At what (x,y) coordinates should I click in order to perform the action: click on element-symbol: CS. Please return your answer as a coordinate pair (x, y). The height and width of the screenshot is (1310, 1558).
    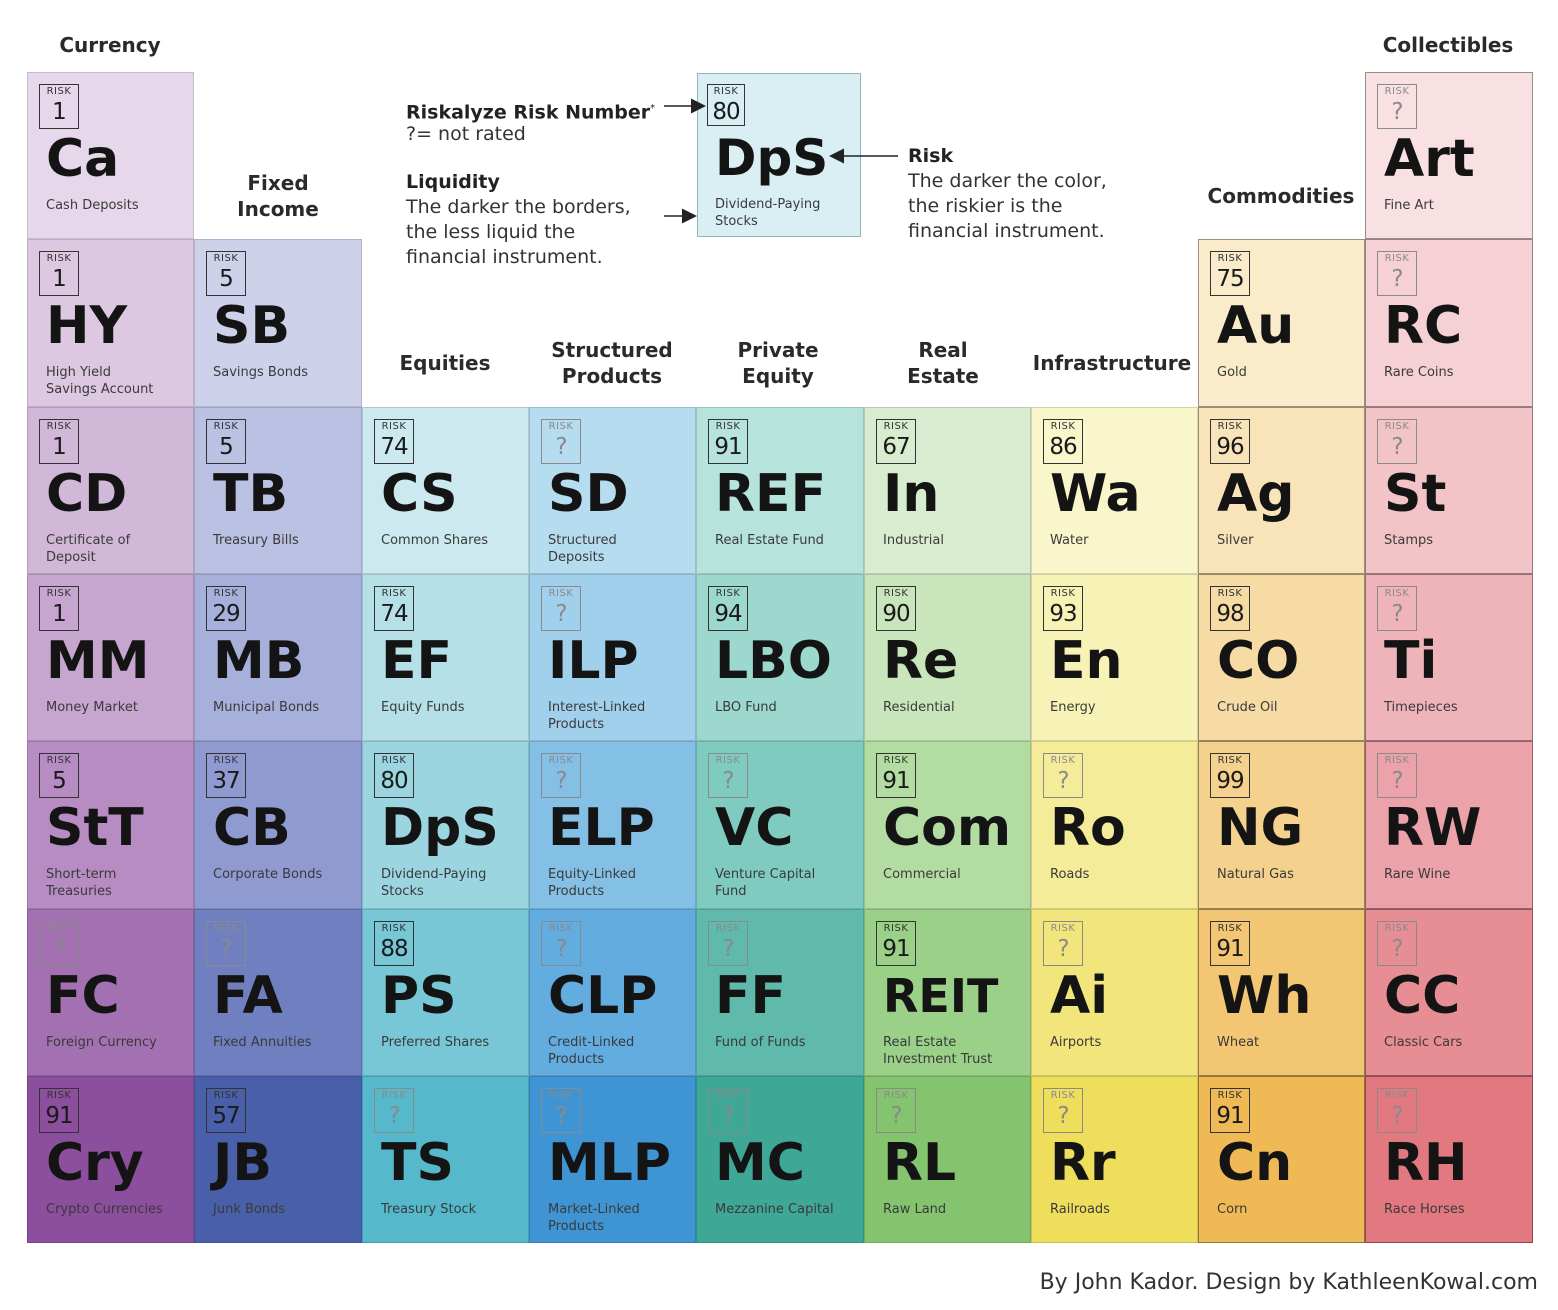
    Looking at the image, I should click on (419, 494).